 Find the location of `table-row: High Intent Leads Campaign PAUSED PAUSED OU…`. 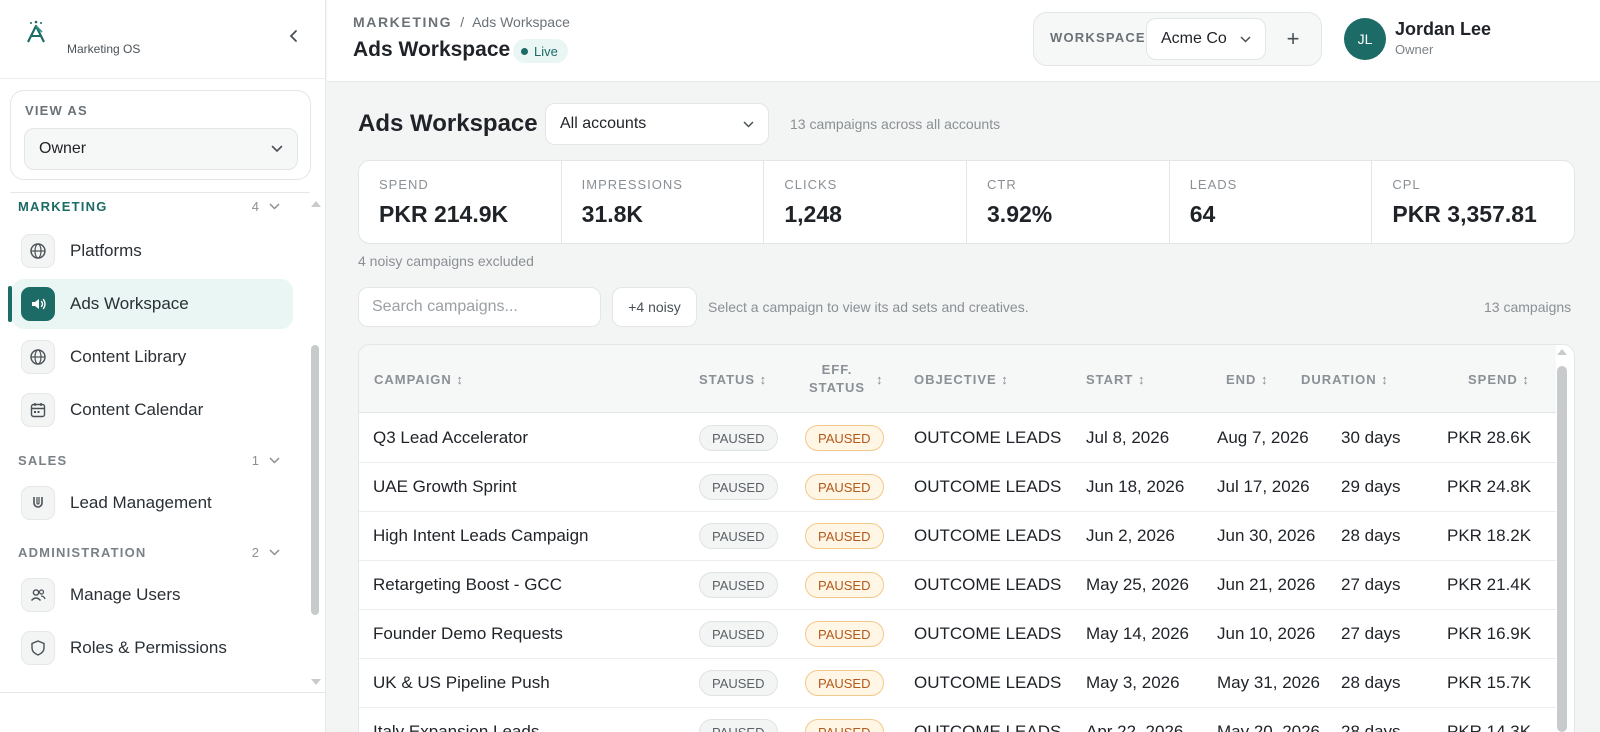

table-row: High Intent Leads Campaign PAUSED PAUSED OU… is located at coordinates (957, 536).